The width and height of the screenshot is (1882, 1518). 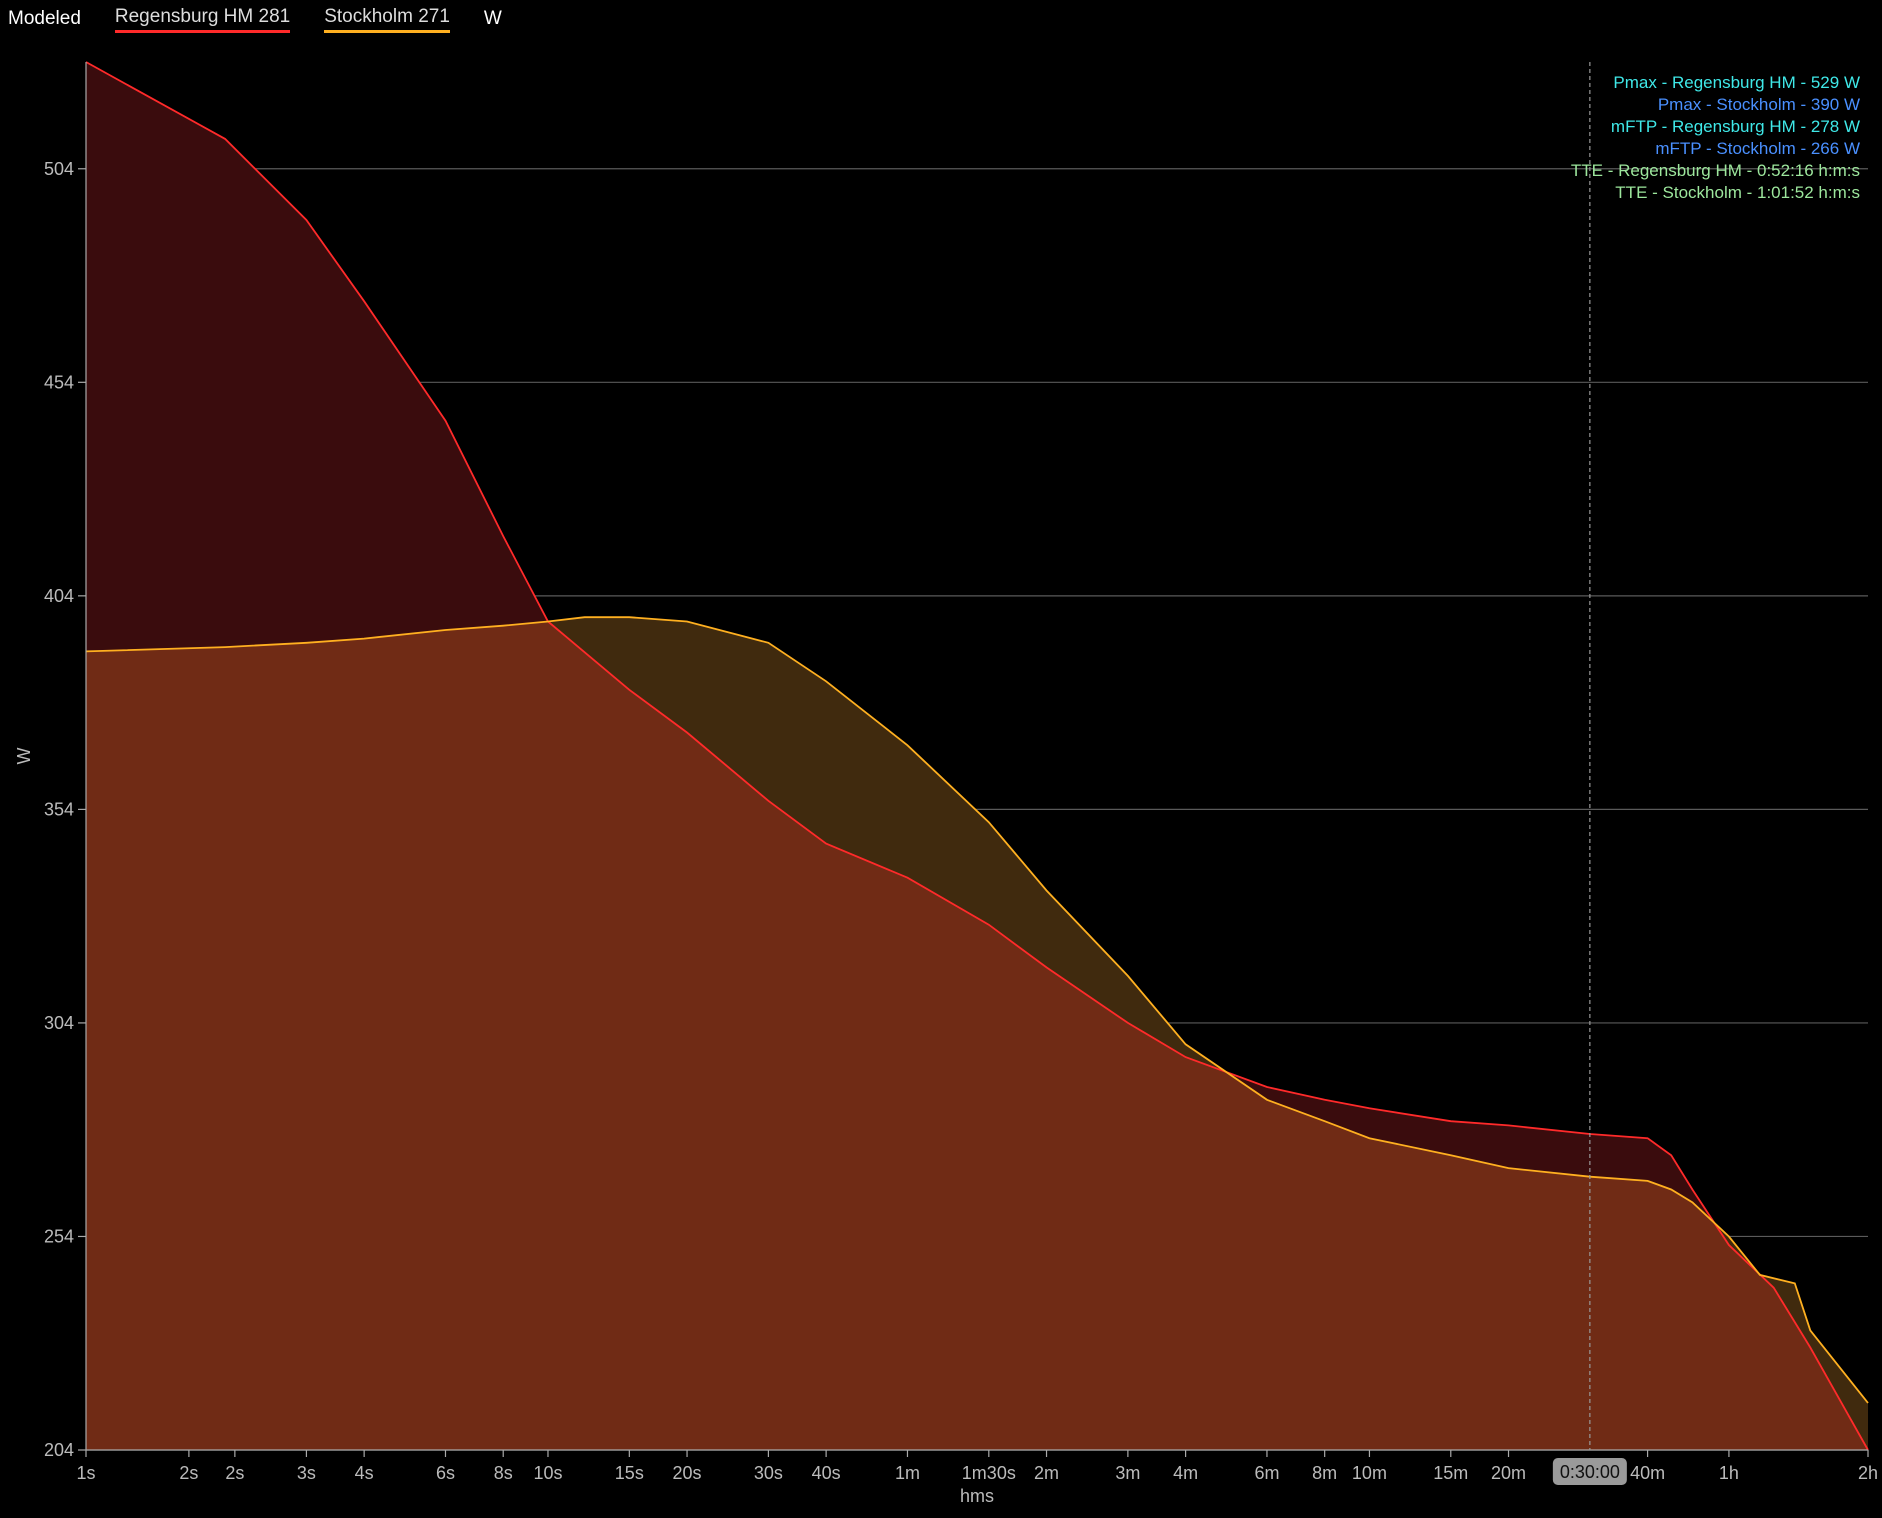 What do you see at coordinates (59, 169) in the screenshot?
I see `y-tick-label: 504` at bounding box center [59, 169].